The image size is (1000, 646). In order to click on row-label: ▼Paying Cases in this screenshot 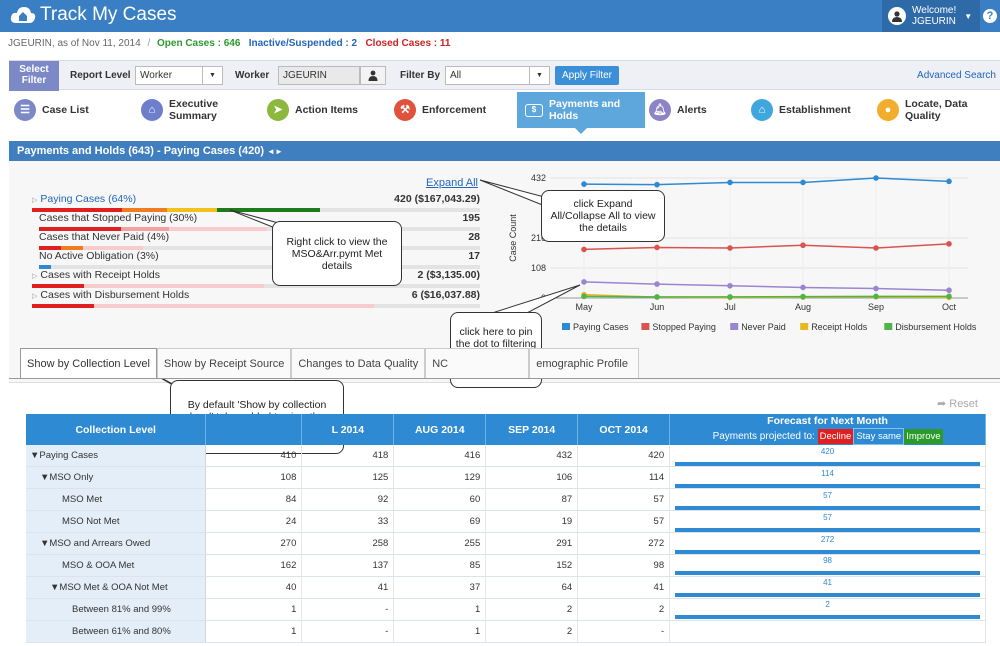, I will do `click(116, 456)`.